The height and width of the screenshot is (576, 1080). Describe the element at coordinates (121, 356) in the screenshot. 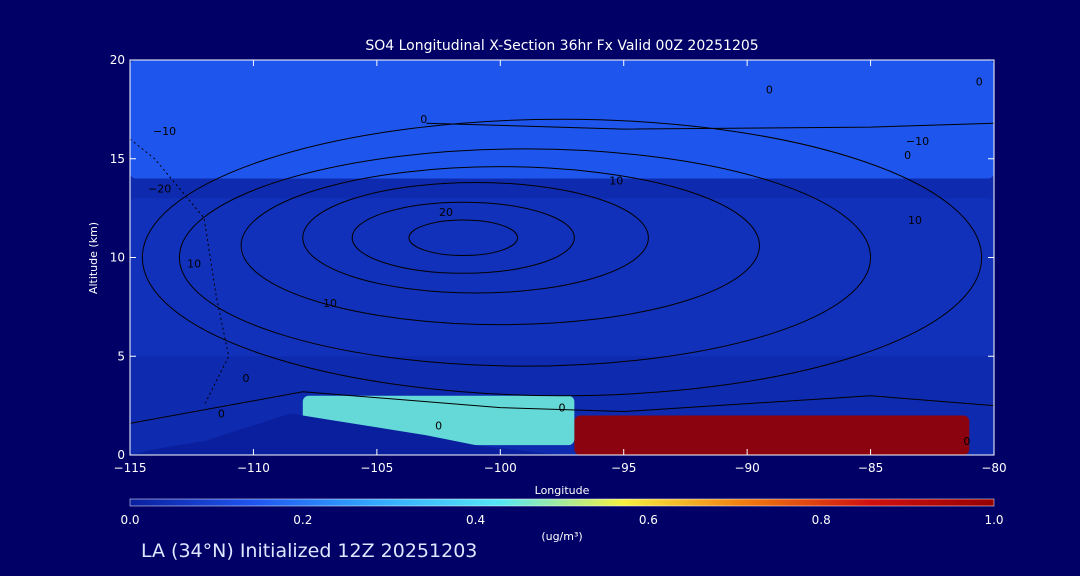

I see `y-tick-label: 5` at that location.